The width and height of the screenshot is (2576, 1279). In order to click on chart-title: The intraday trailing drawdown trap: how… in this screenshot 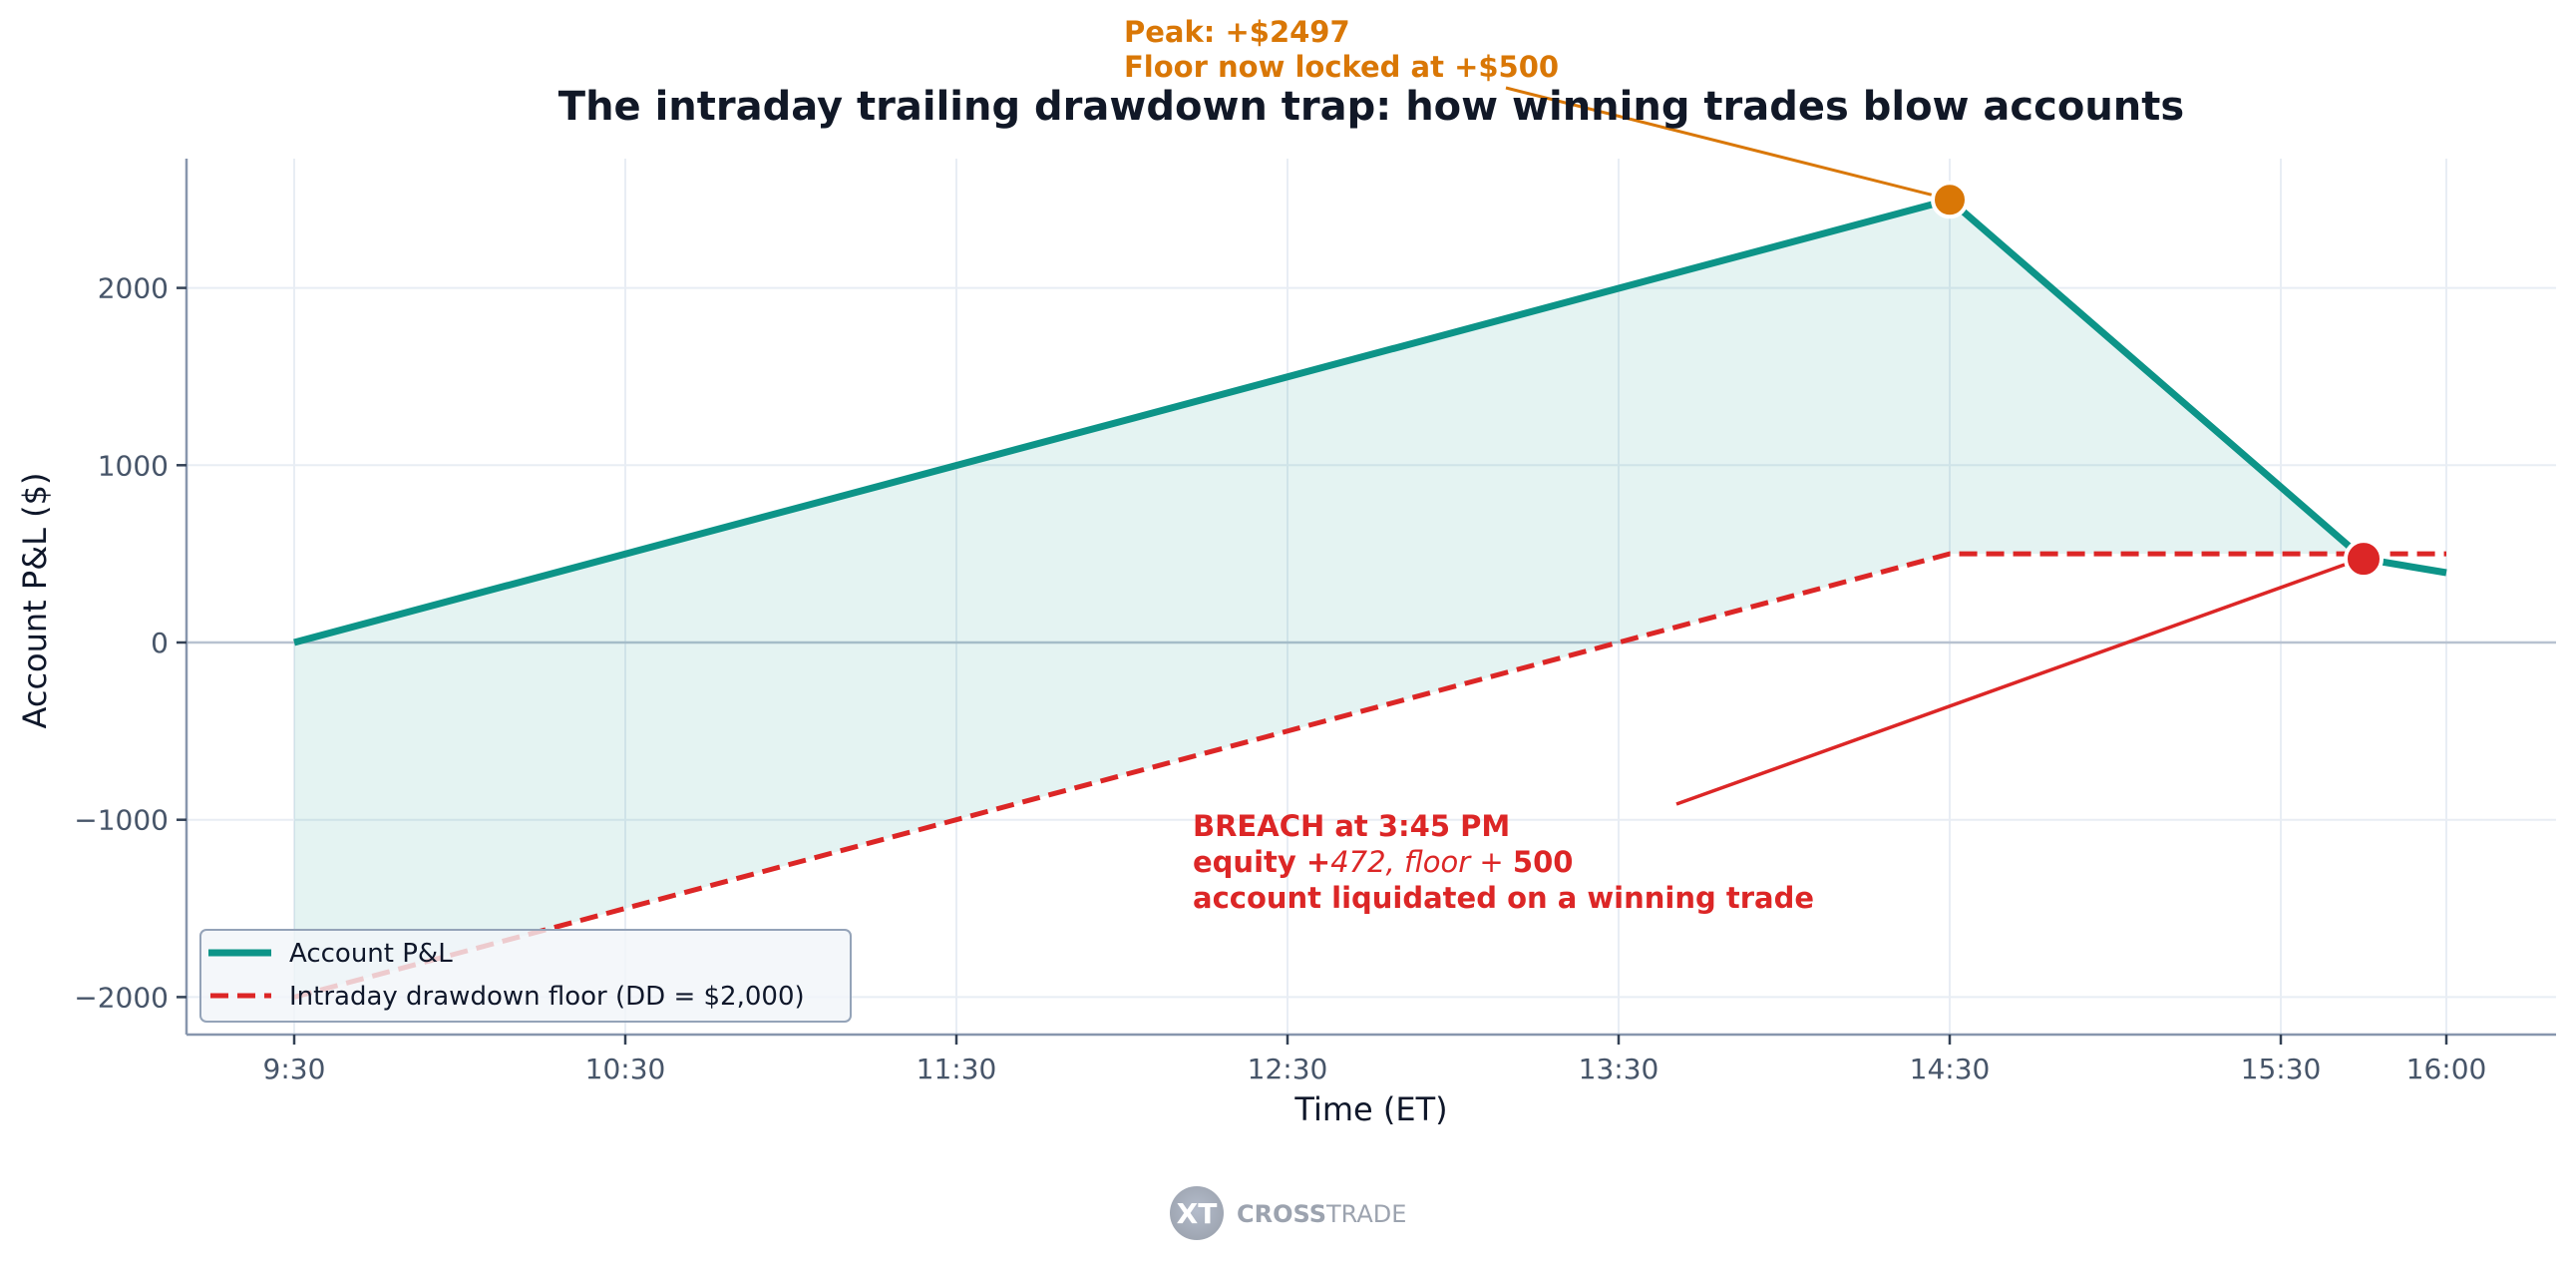, I will do `click(1371, 107)`.